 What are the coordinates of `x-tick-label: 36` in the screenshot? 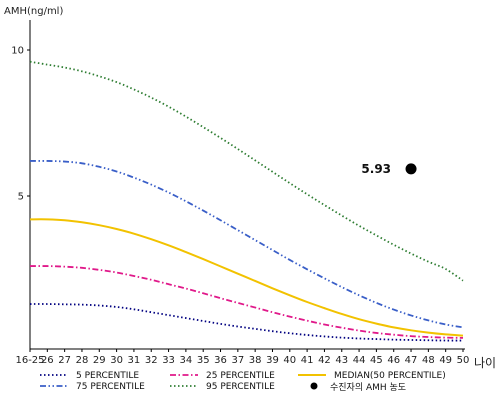 It's located at (220, 360).